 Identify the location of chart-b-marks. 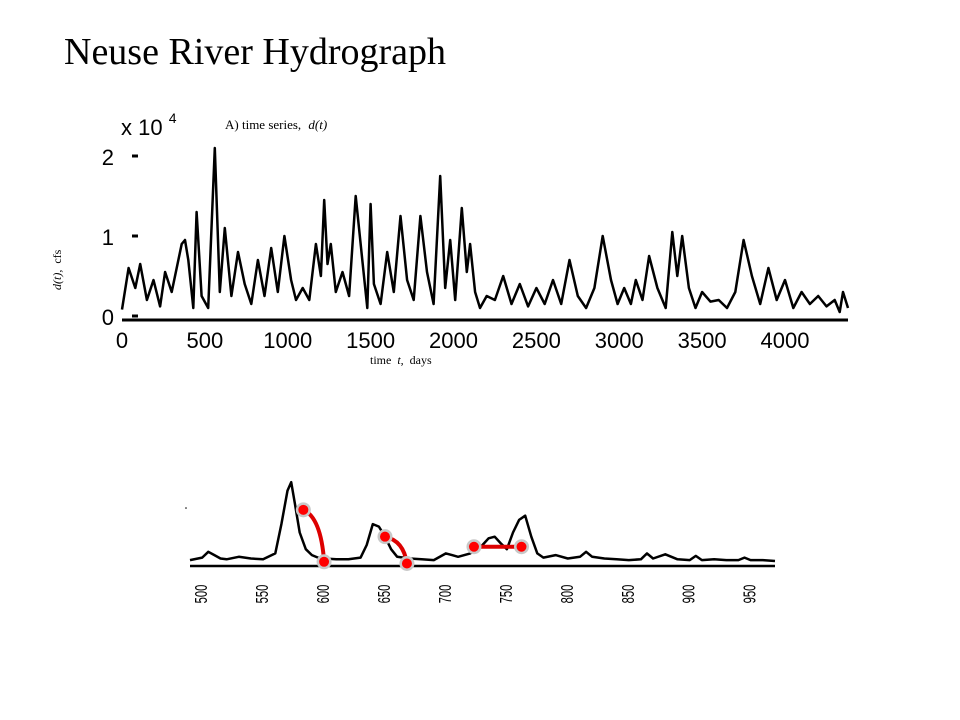
(482, 521).